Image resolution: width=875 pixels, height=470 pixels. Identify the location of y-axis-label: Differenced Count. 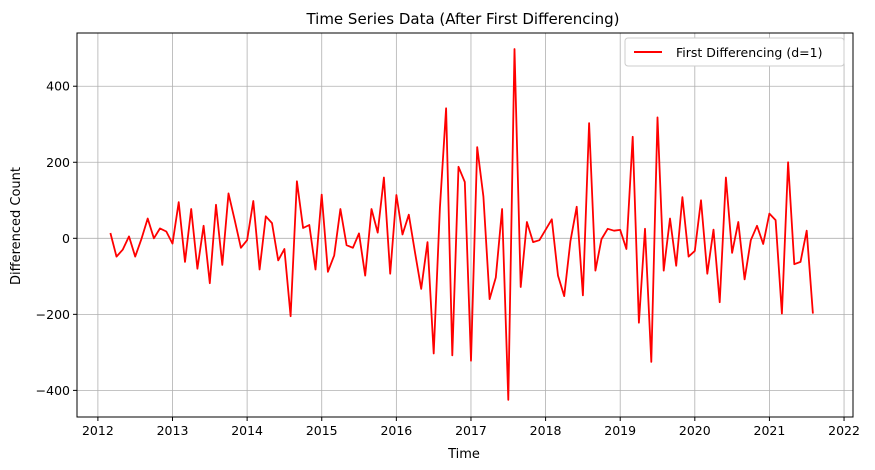
(16, 226).